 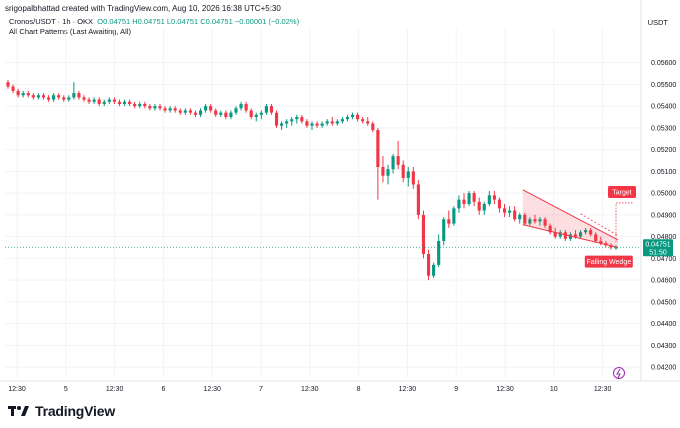 I want to click on falling-wedge-label: Falling Wedge, so click(x=608, y=262).